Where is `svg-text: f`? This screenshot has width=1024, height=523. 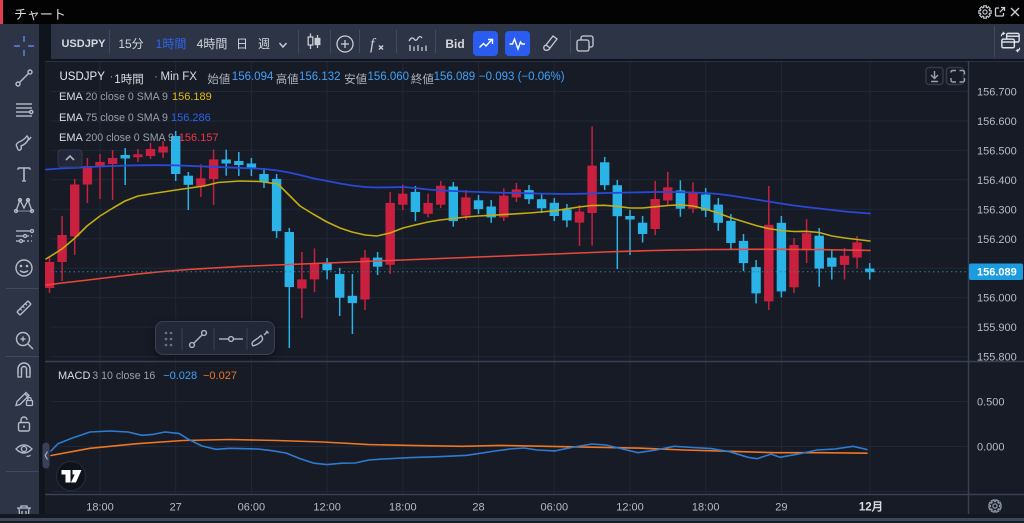 svg-text: f is located at coordinates (373, 44).